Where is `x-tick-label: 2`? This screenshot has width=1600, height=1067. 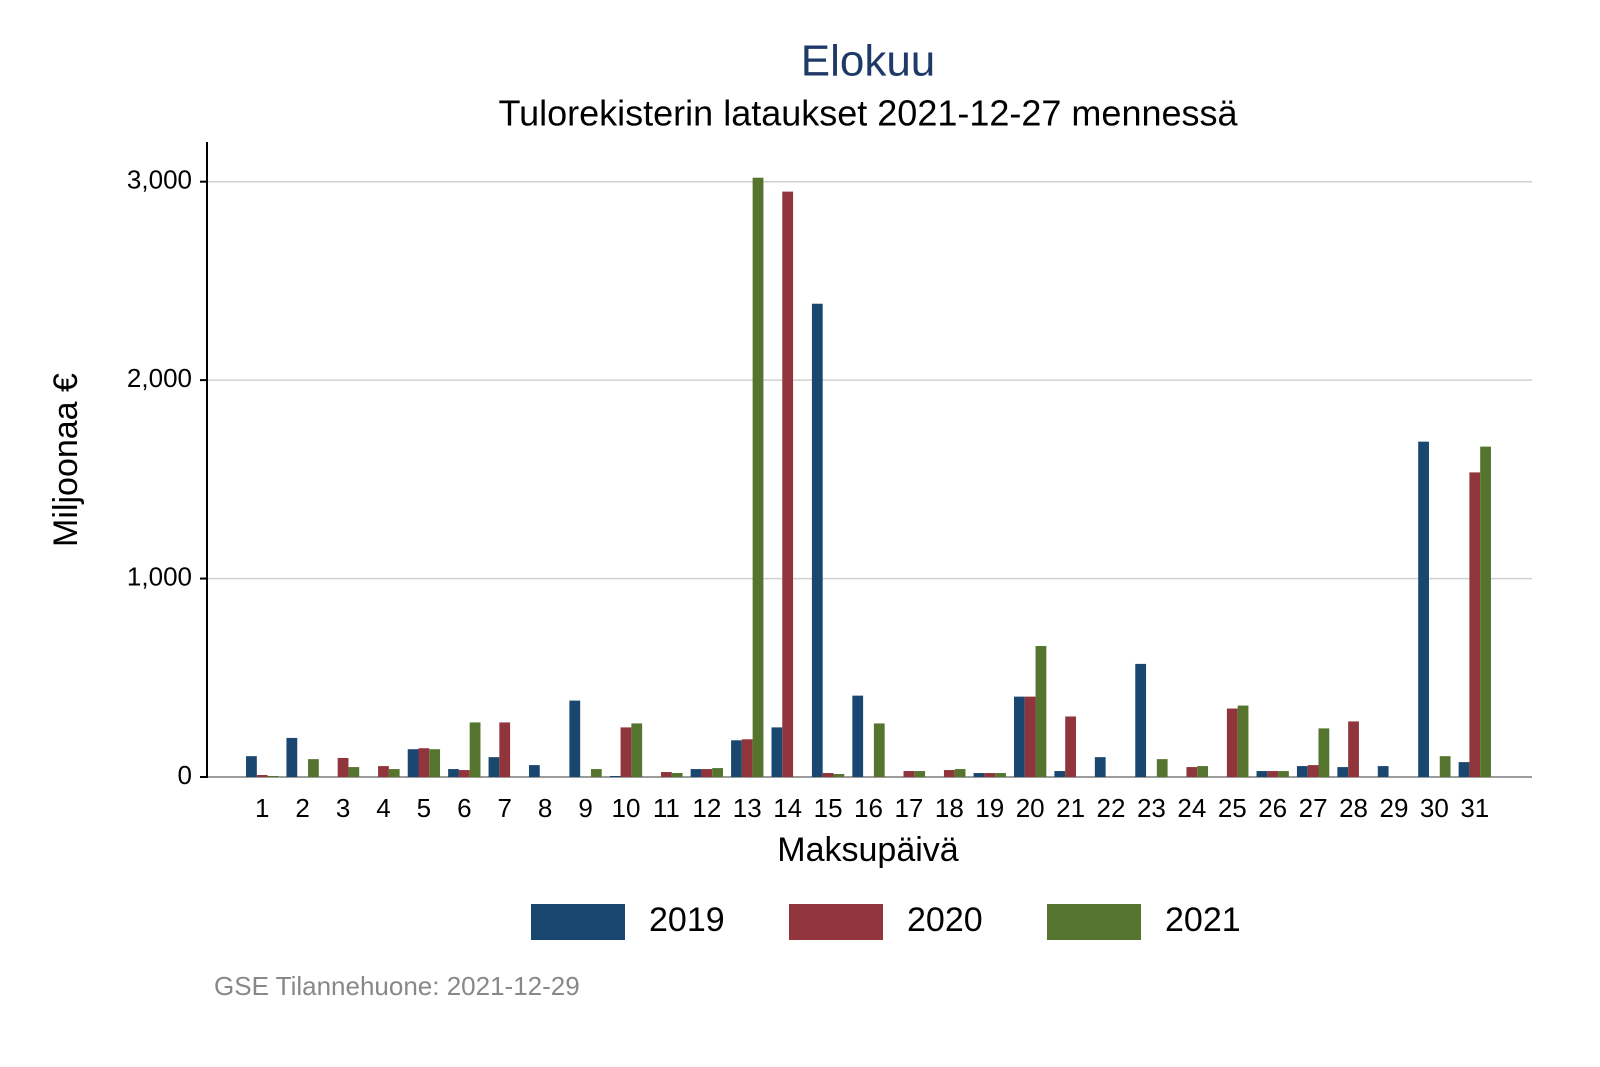 x-tick-label: 2 is located at coordinates (302, 808).